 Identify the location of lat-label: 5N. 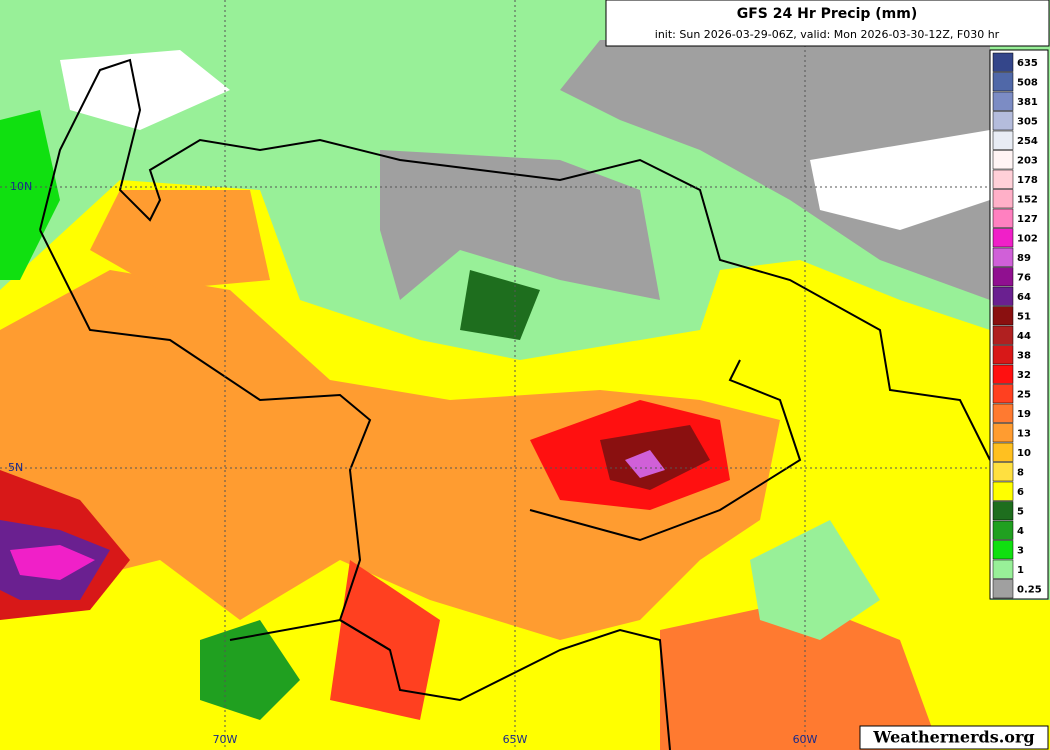
(15, 467).